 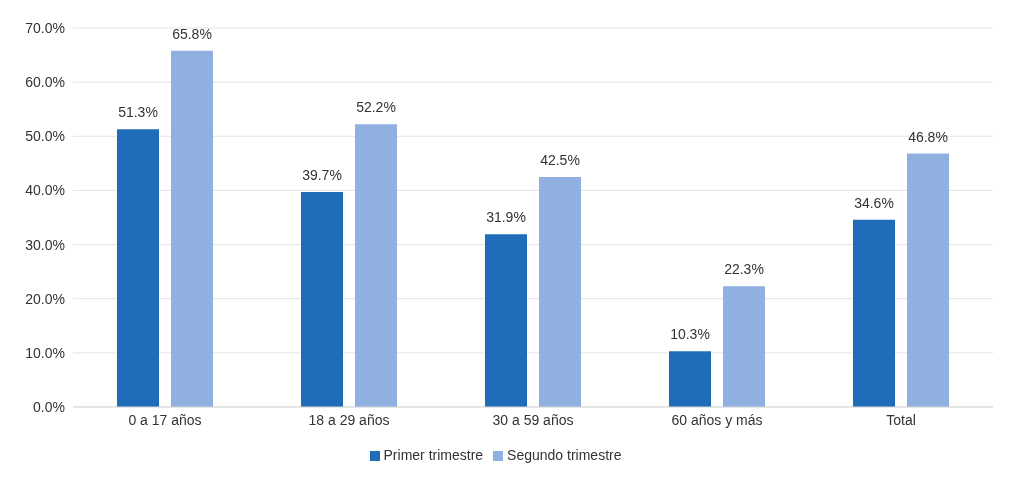 I want to click on data-label: 51.3%, so click(x=138, y=112).